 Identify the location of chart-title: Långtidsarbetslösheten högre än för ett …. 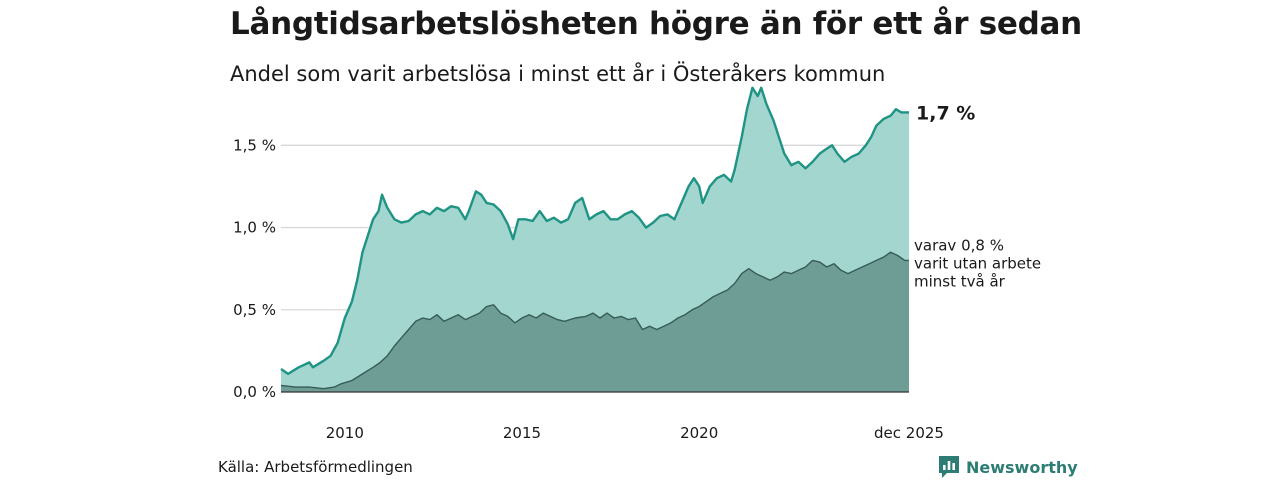
(656, 24).